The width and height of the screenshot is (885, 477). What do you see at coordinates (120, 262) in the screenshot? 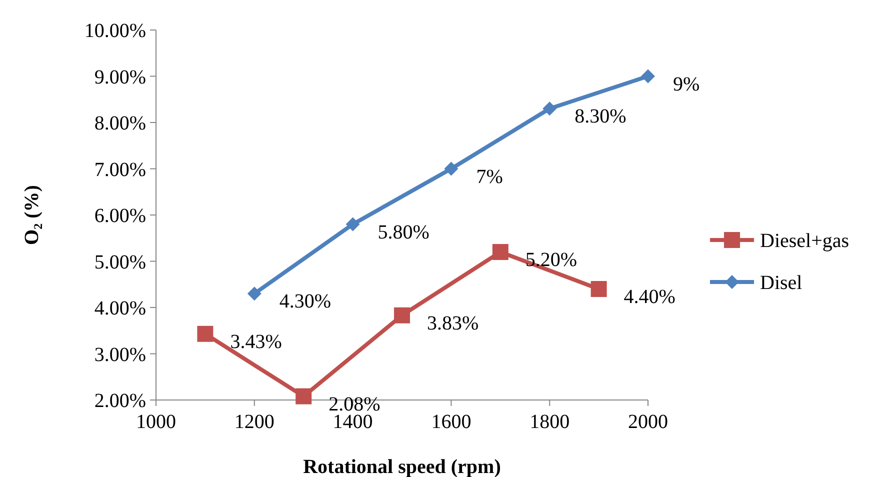
I see `y-tick-label: 5.00%` at bounding box center [120, 262].